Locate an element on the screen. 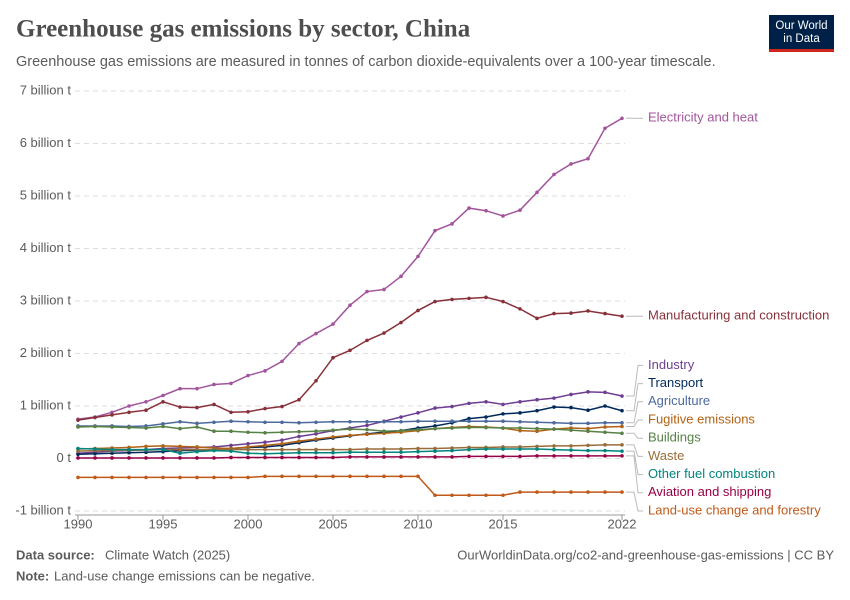 The image size is (850, 600). legend-label: Other fuel combustion is located at coordinates (711, 473).